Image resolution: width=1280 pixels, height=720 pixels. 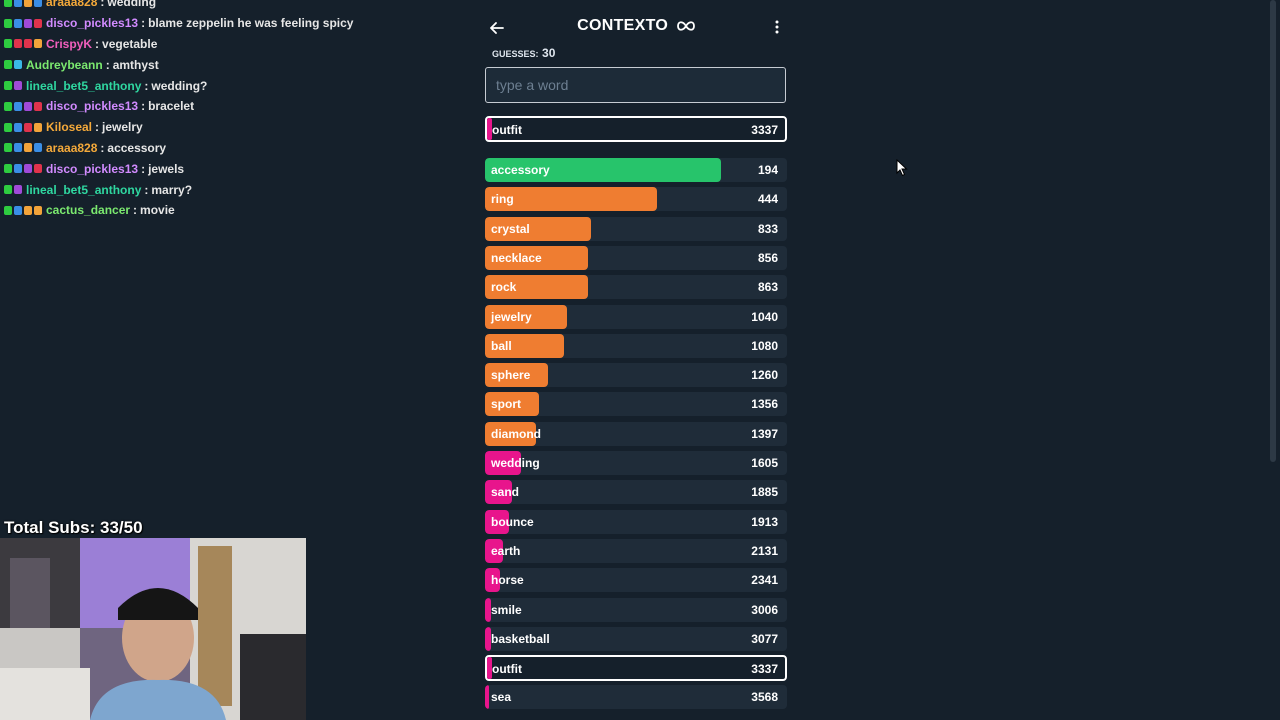 I want to click on guess-row: sand 1885, so click(x=636, y=492).